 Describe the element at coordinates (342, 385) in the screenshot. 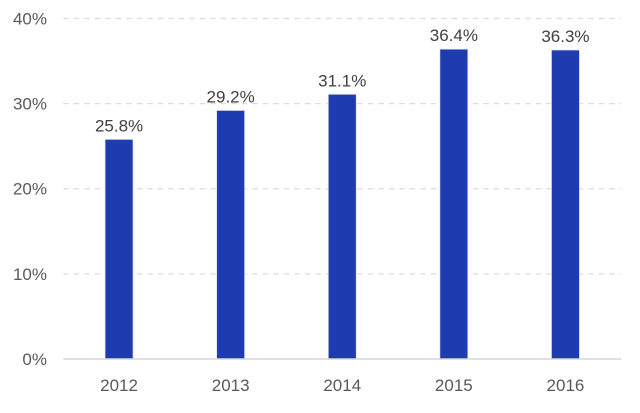

I see `x-tick-label: 2014` at that location.